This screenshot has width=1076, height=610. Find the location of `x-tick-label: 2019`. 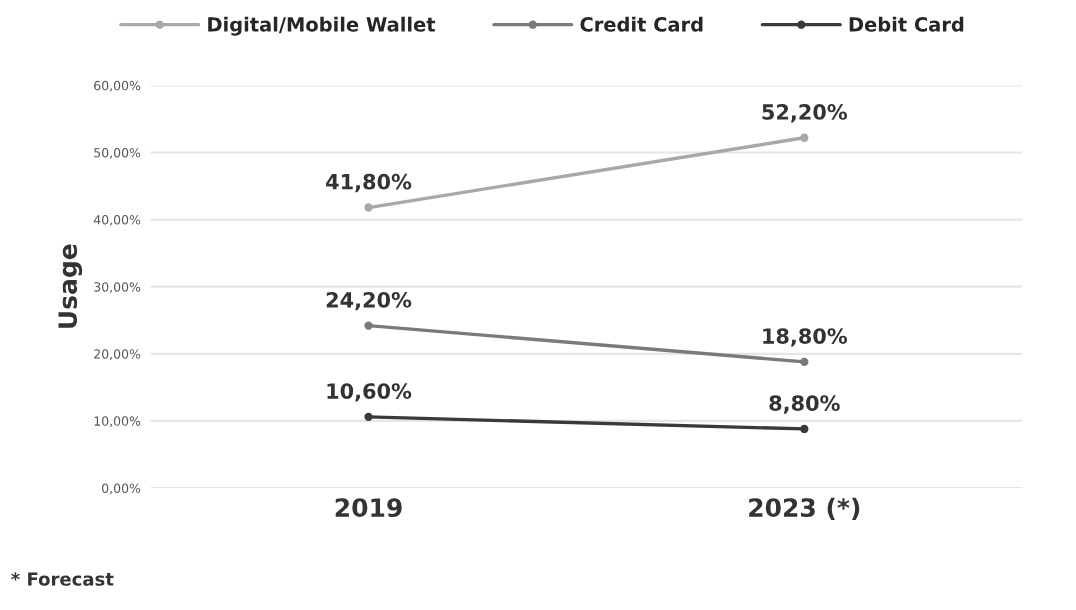

x-tick-label: 2019 is located at coordinates (368, 508).